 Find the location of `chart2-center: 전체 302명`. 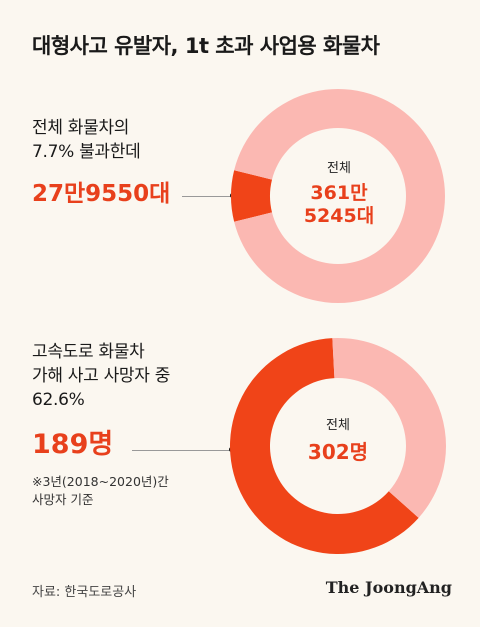

chart2-center: 전체 302명 is located at coordinates (338, 439).